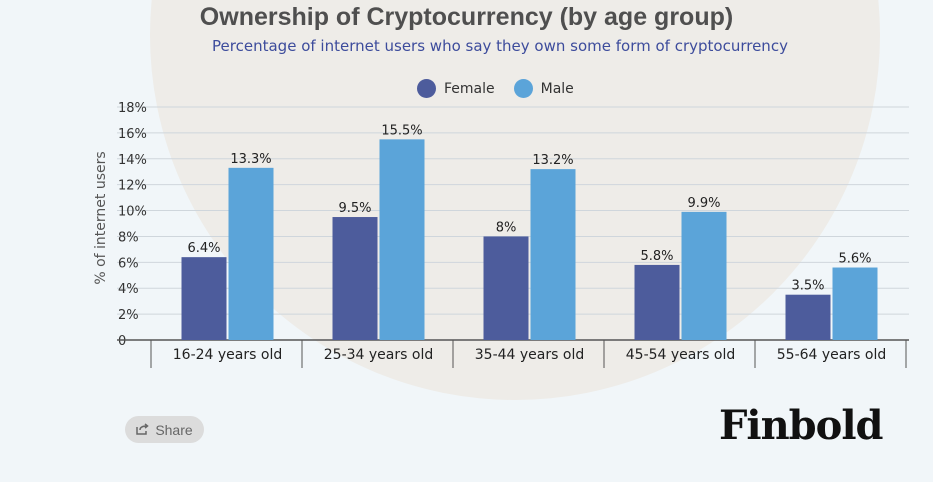 Image resolution: width=933 pixels, height=482 pixels. I want to click on bar-data-label: 13.2%, so click(552, 160).